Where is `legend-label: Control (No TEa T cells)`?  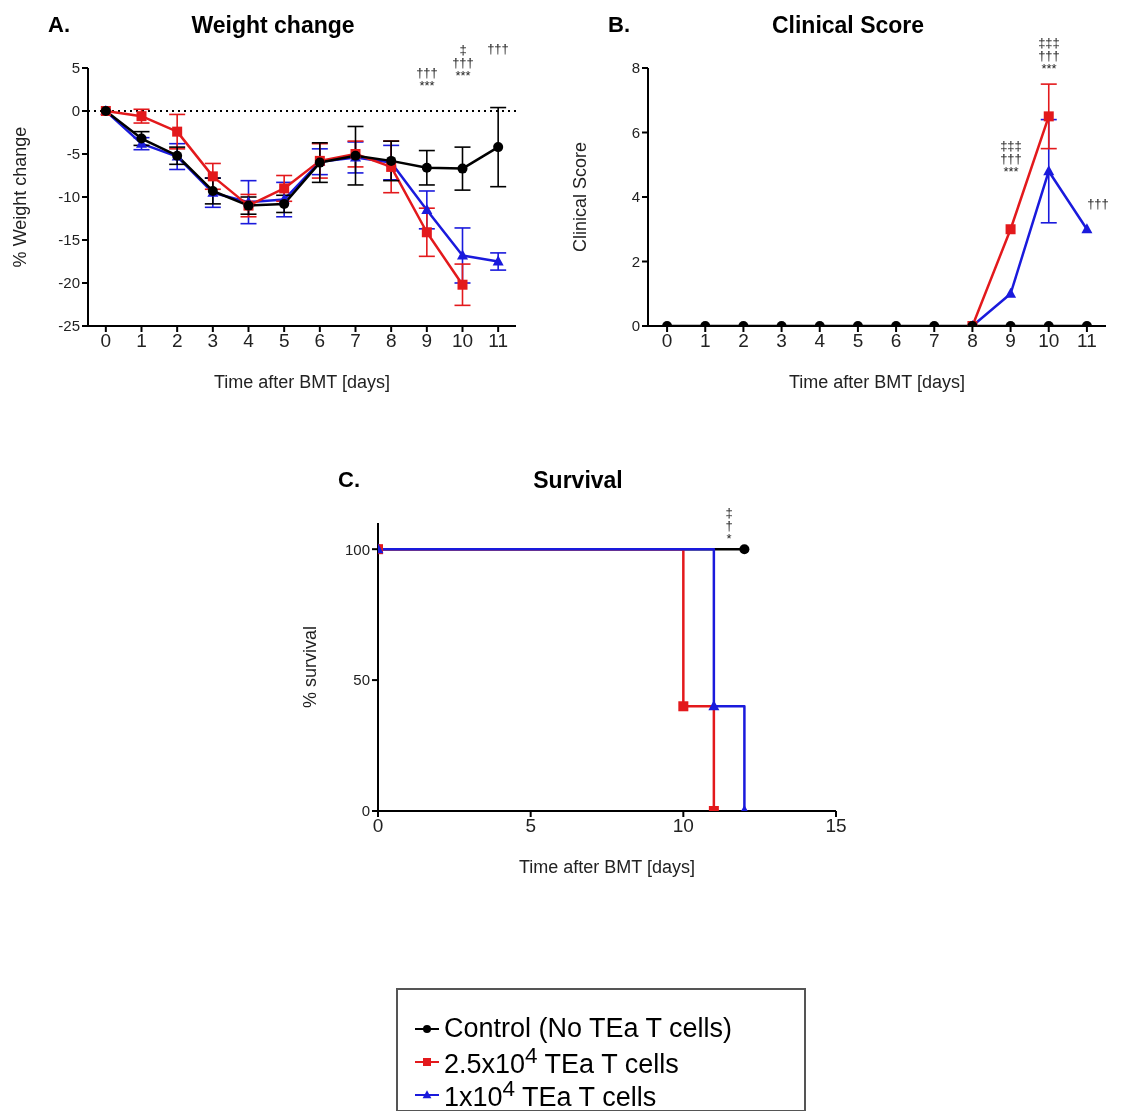
legend-label: Control (No TEa T cells) is located at coordinates (588, 1028).